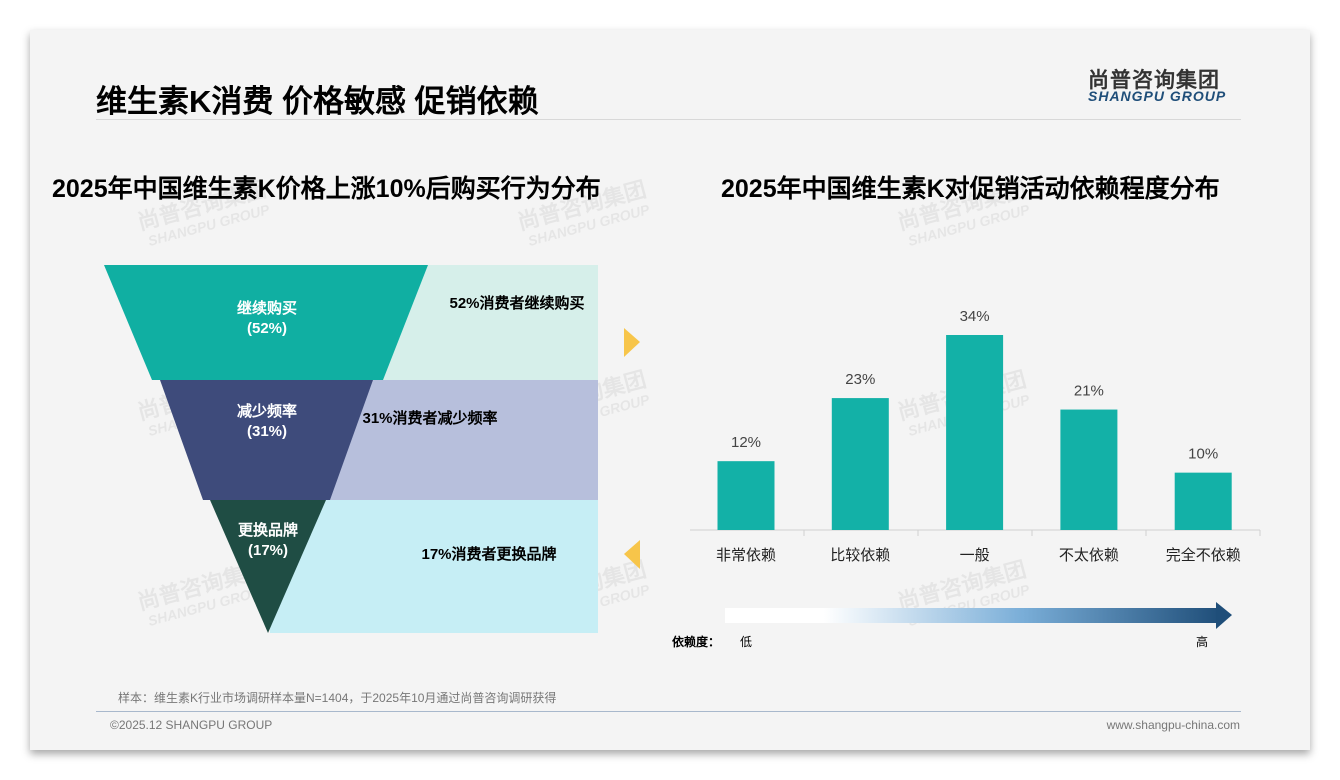  Describe the element at coordinates (668, 711) in the screenshot. I see `footer-divider` at that location.